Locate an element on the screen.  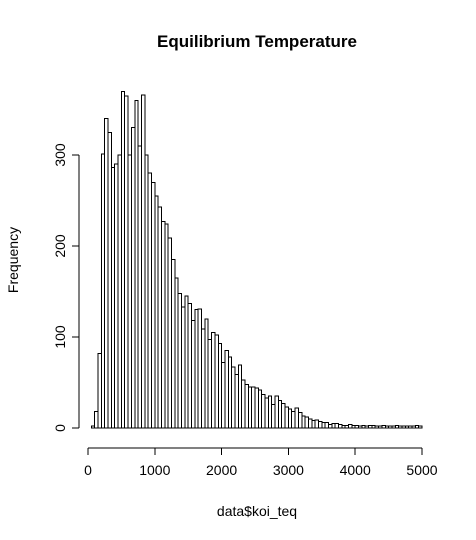
y-tick-label: 200 is located at coordinates (60, 246).